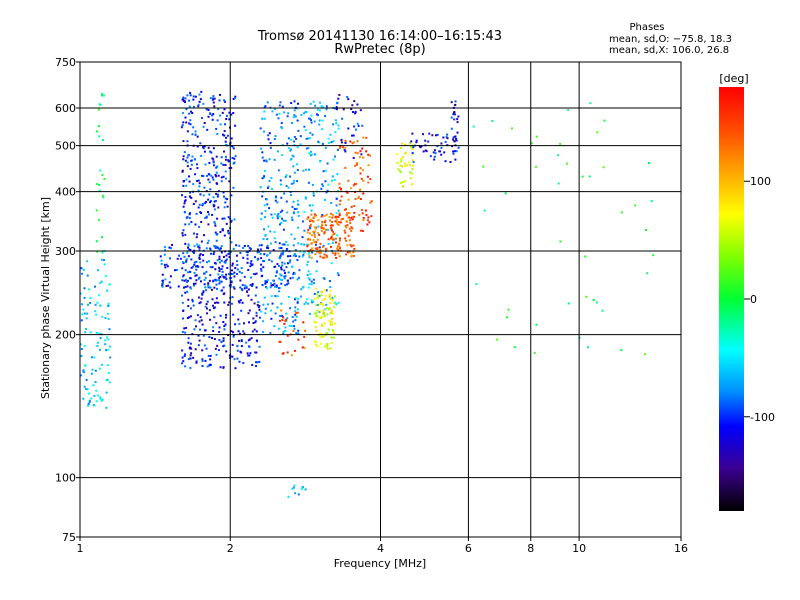 The image size is (800, 600). I want to click on y-tick-label: 600, so click(65, 108).